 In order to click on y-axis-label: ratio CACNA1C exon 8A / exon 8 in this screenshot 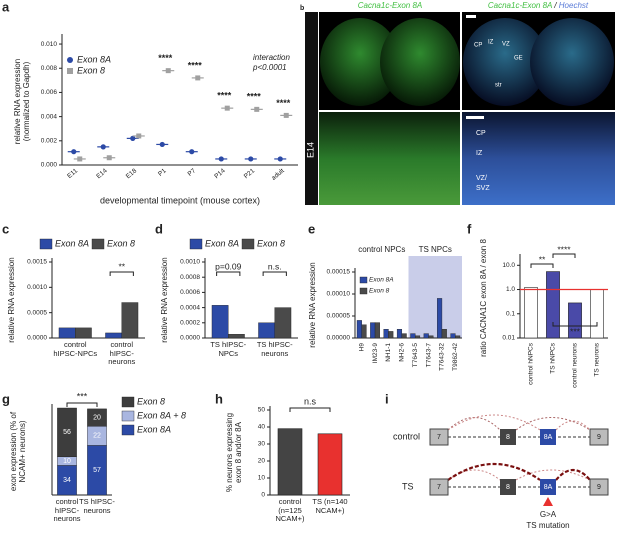, I will do `click(483, 298)`.